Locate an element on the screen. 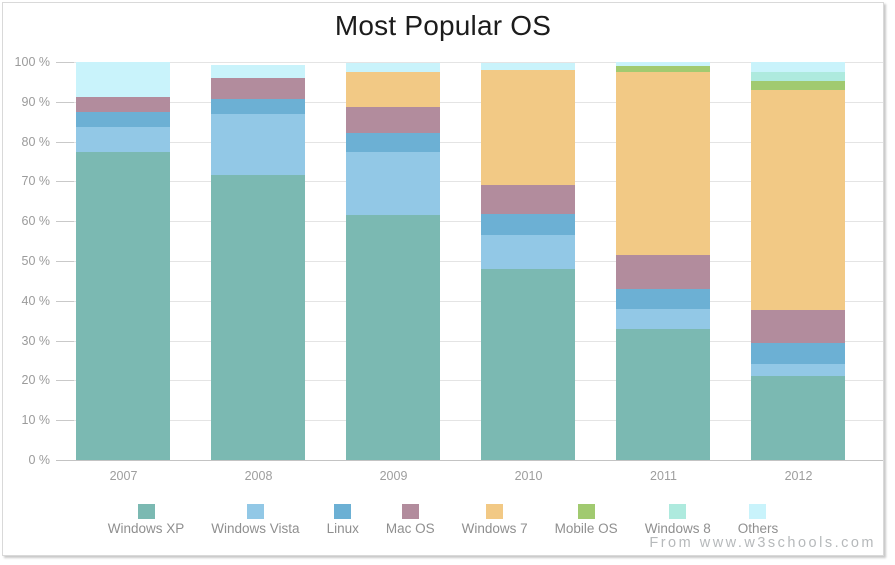 This screenshot has height=565, width=895. bar-segment-mac-os-2008 is located at coordinates (258, 88).